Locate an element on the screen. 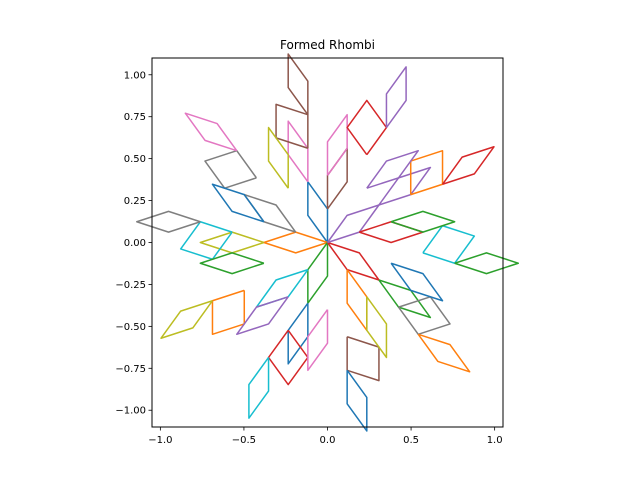 The width and height of the screenshot is (640, 480). y-tick-label: −0.50 is located at coordinates (130, 327).